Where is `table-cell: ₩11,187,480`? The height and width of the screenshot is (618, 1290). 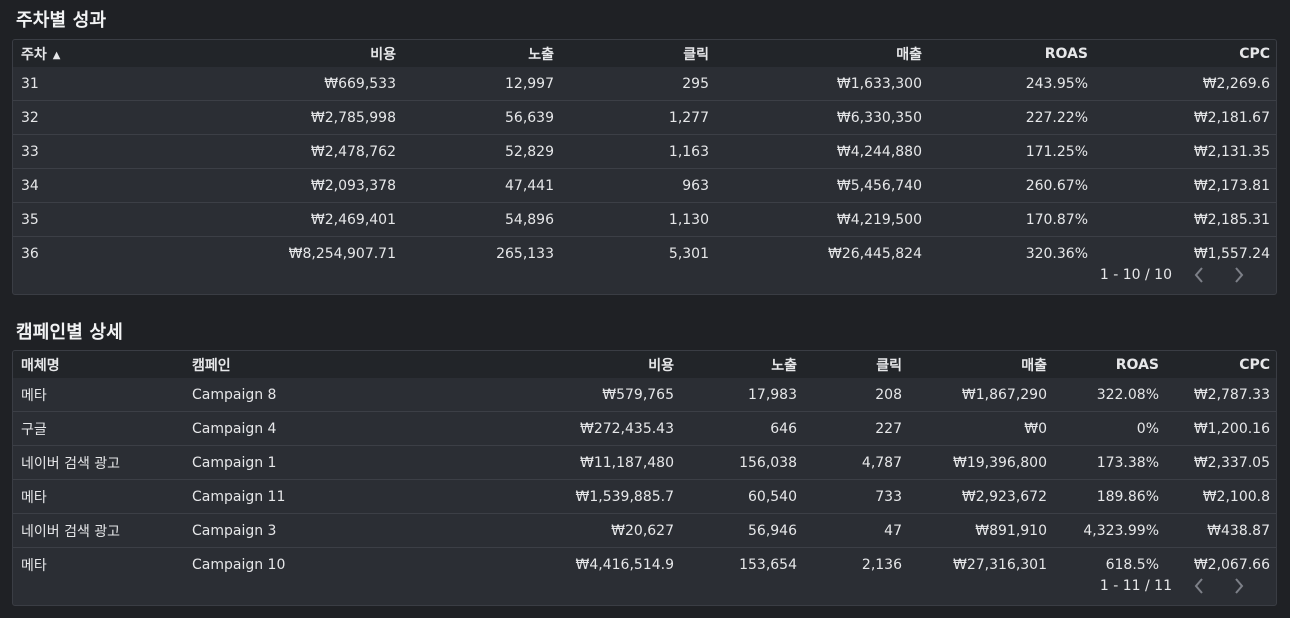
table-cell: ₩11,187,480 is located at coordinates (528, 462).